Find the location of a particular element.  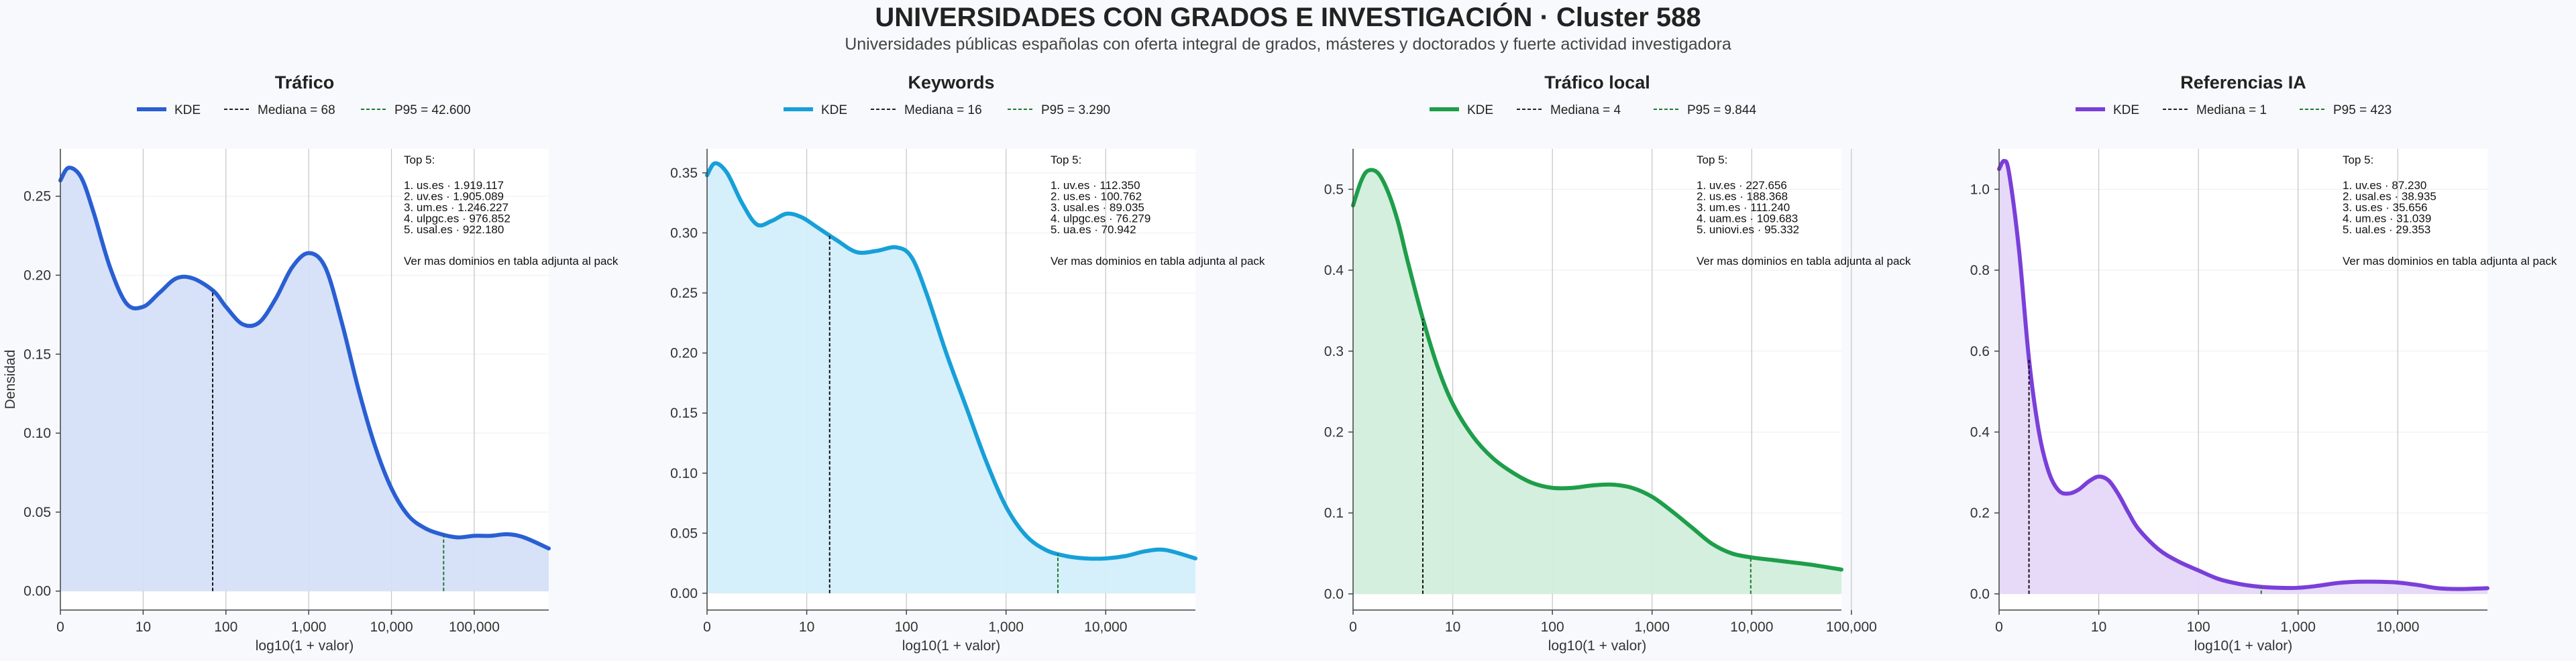

panel-1-x-tick-label: 10,000 is located at coordinates (391, 627).